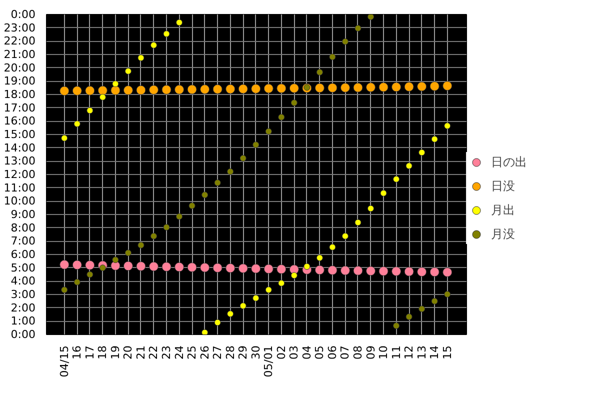 Image resolution: width=600 pixels, height=403 pixels. What do you see at coordinates (23, 307) in the screenshot?
I see `y-tick-label: 2:00` at bounding box center [23, 307].